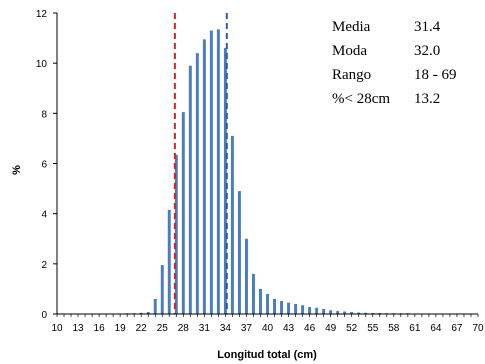 This screenshot has height=364, width=485. What do you see at coordinates (247, 328) in the screenshot?
I see `x-tick-label-37: 37` at bounding box center [247, 328].